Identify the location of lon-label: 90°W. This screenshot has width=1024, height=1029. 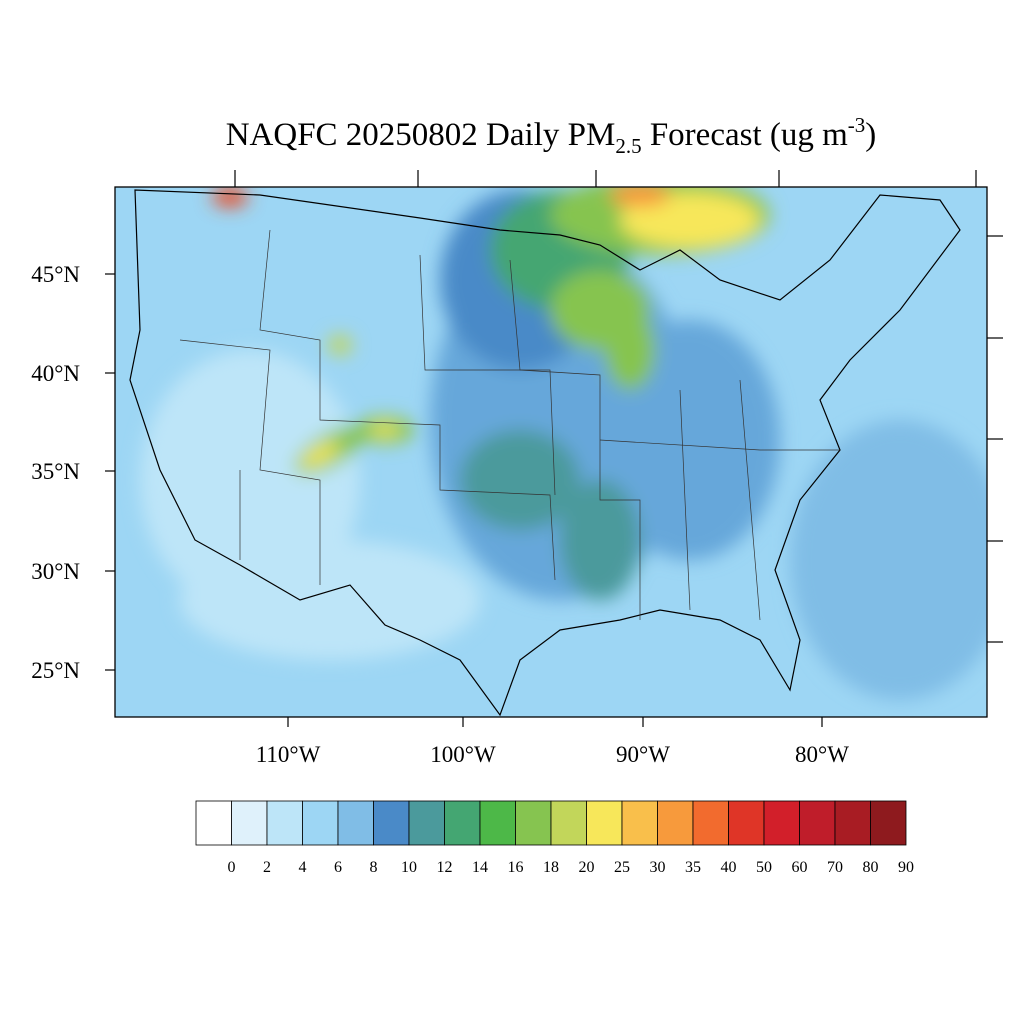
(643, 754).